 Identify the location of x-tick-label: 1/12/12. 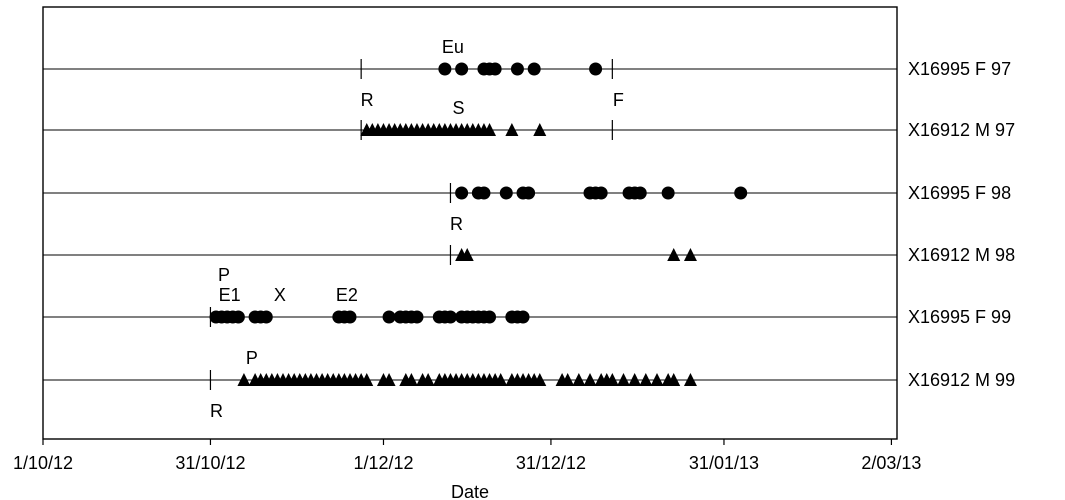
(383, 463).